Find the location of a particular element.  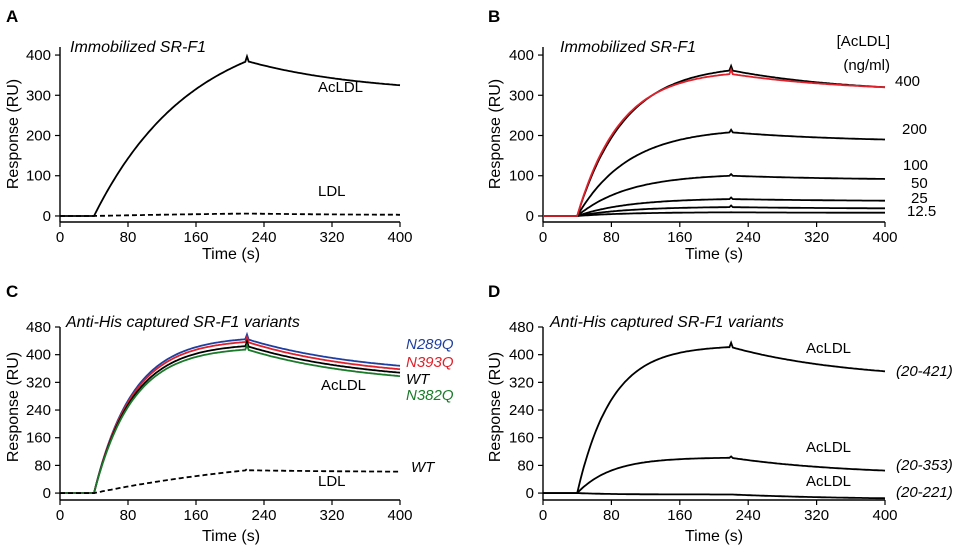

panel-c-label-wt: WT is located at coordinates (418, 379).